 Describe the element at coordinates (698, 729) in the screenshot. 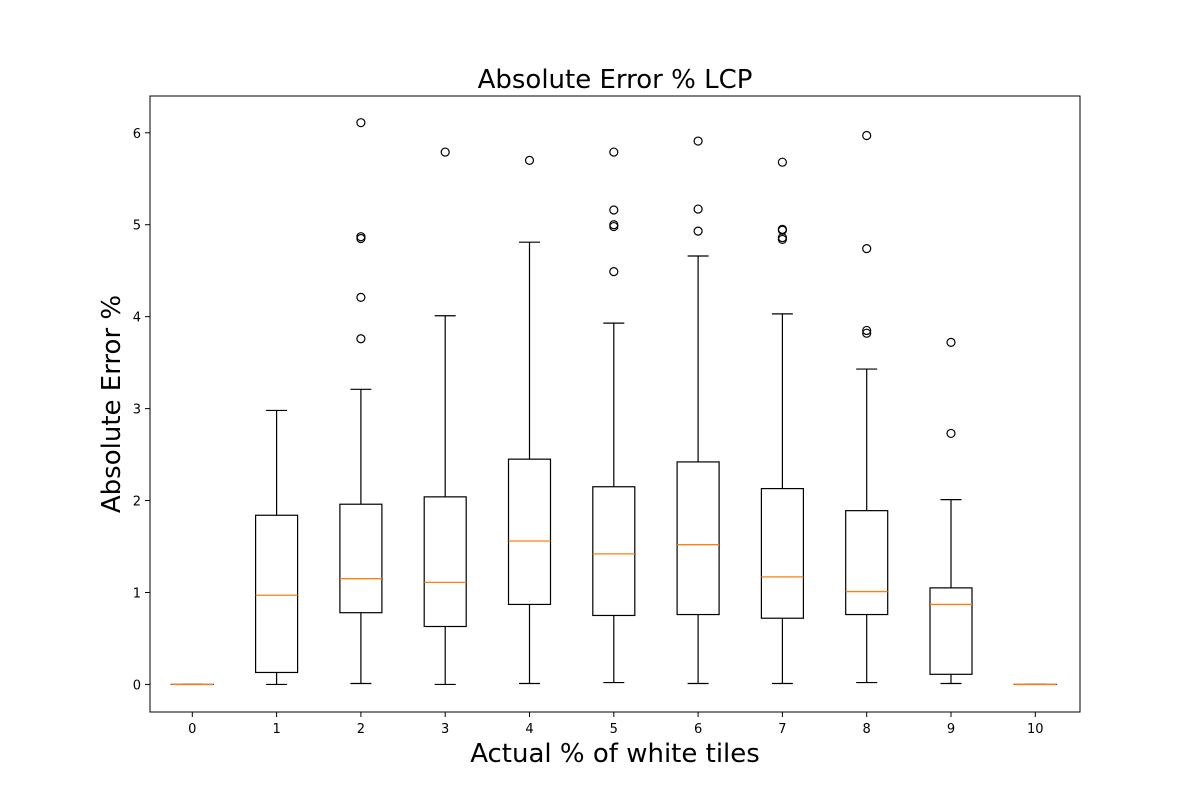

I see `x-tick-label: 6` at that location.